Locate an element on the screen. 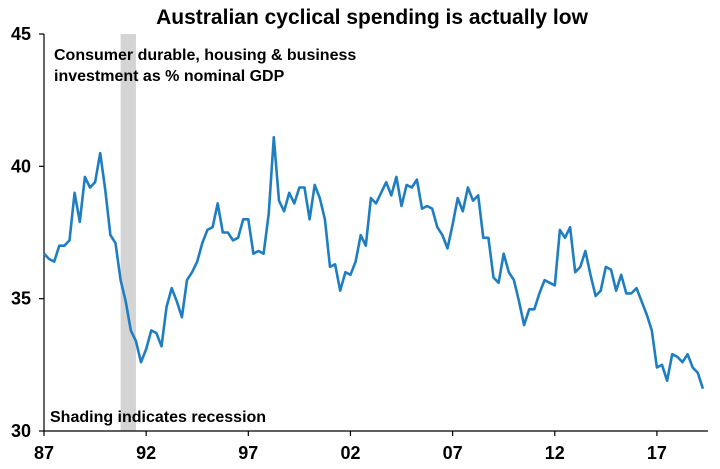 The image size is (720, 469). x-tick-label: 87 is located at coordinates (44, 453).